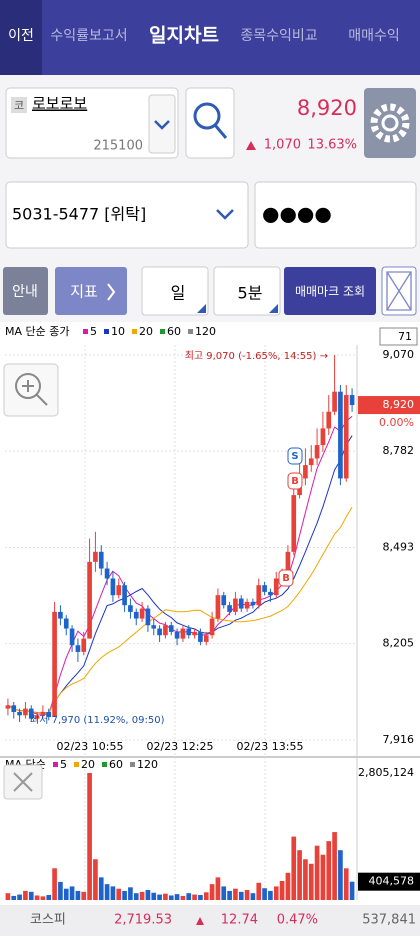 This screenshot has width=420, height=940. What do you see at coordinates (21, 36) in the screenshot?
I see `tab: 이전` at bounding box center [21, 36].